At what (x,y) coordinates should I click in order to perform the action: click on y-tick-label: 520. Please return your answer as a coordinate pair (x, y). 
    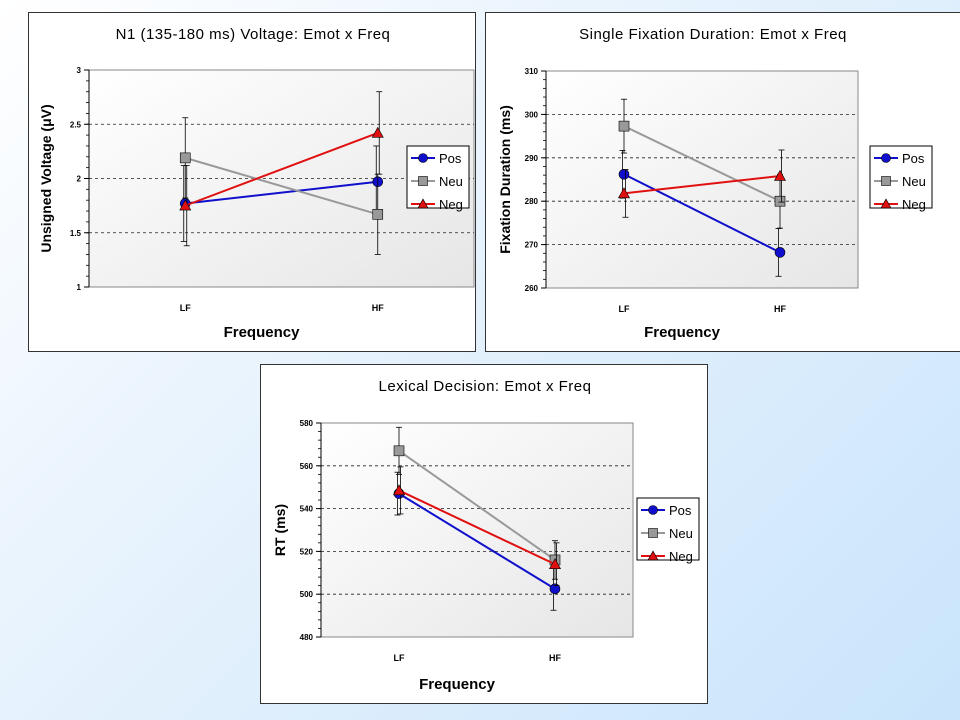
    Looking at the image, I should click on (307, 551).